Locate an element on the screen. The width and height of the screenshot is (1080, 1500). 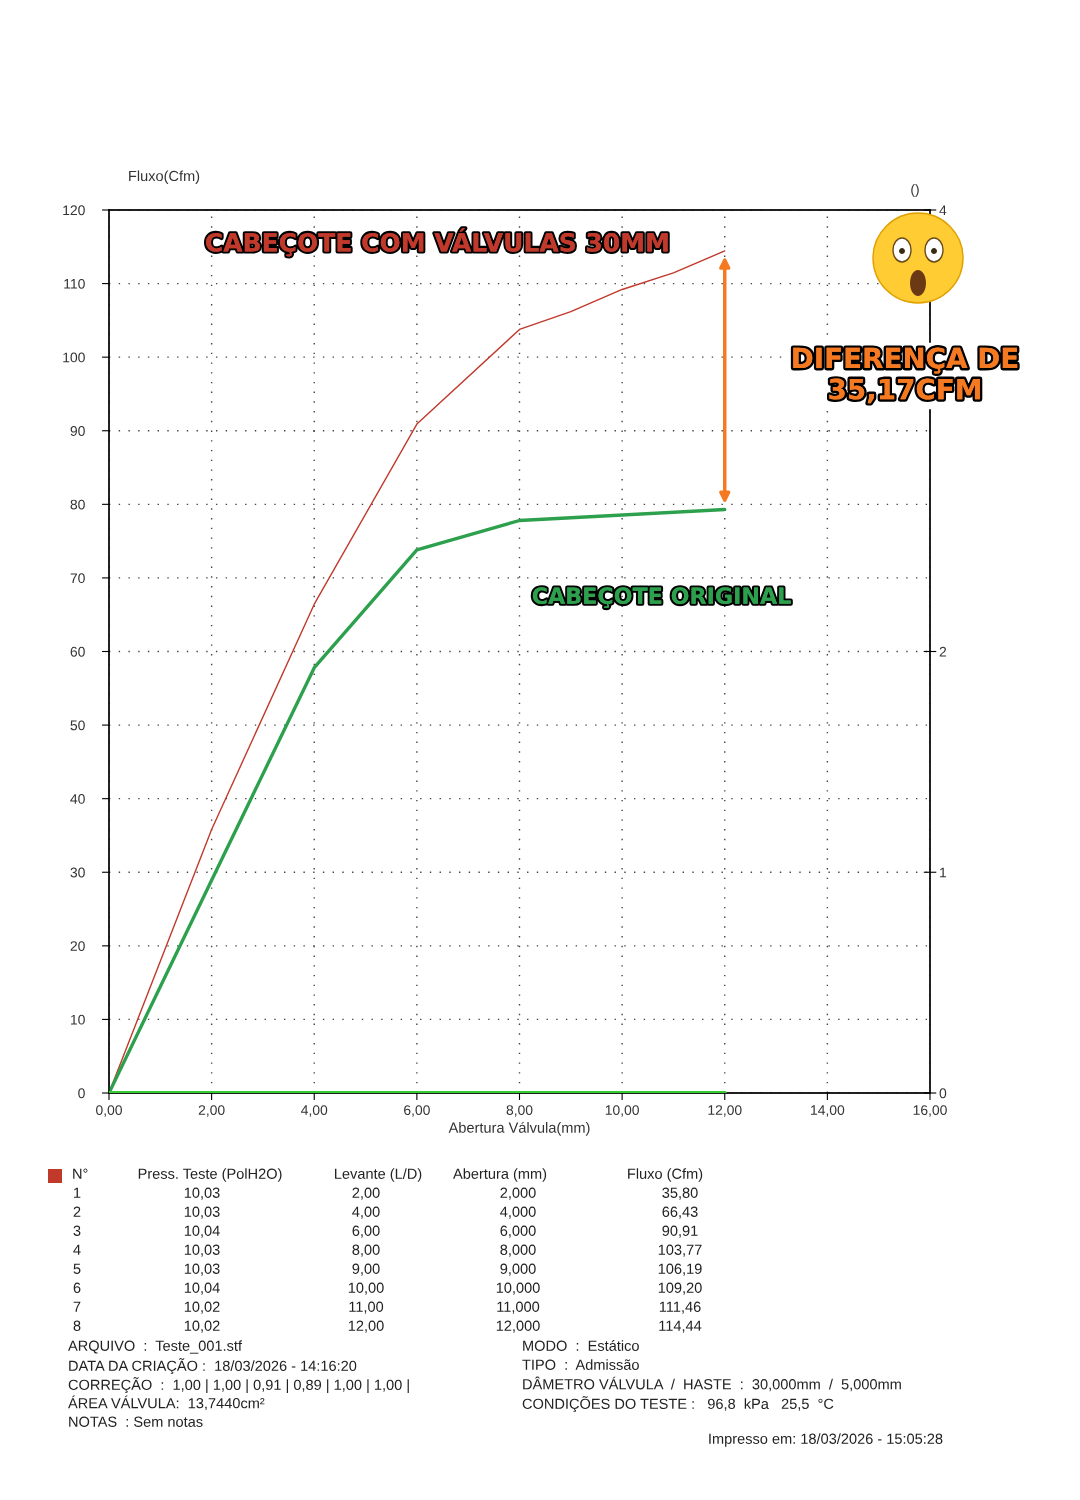
y-tick-label: 120 is located at coordinates (74, 210).